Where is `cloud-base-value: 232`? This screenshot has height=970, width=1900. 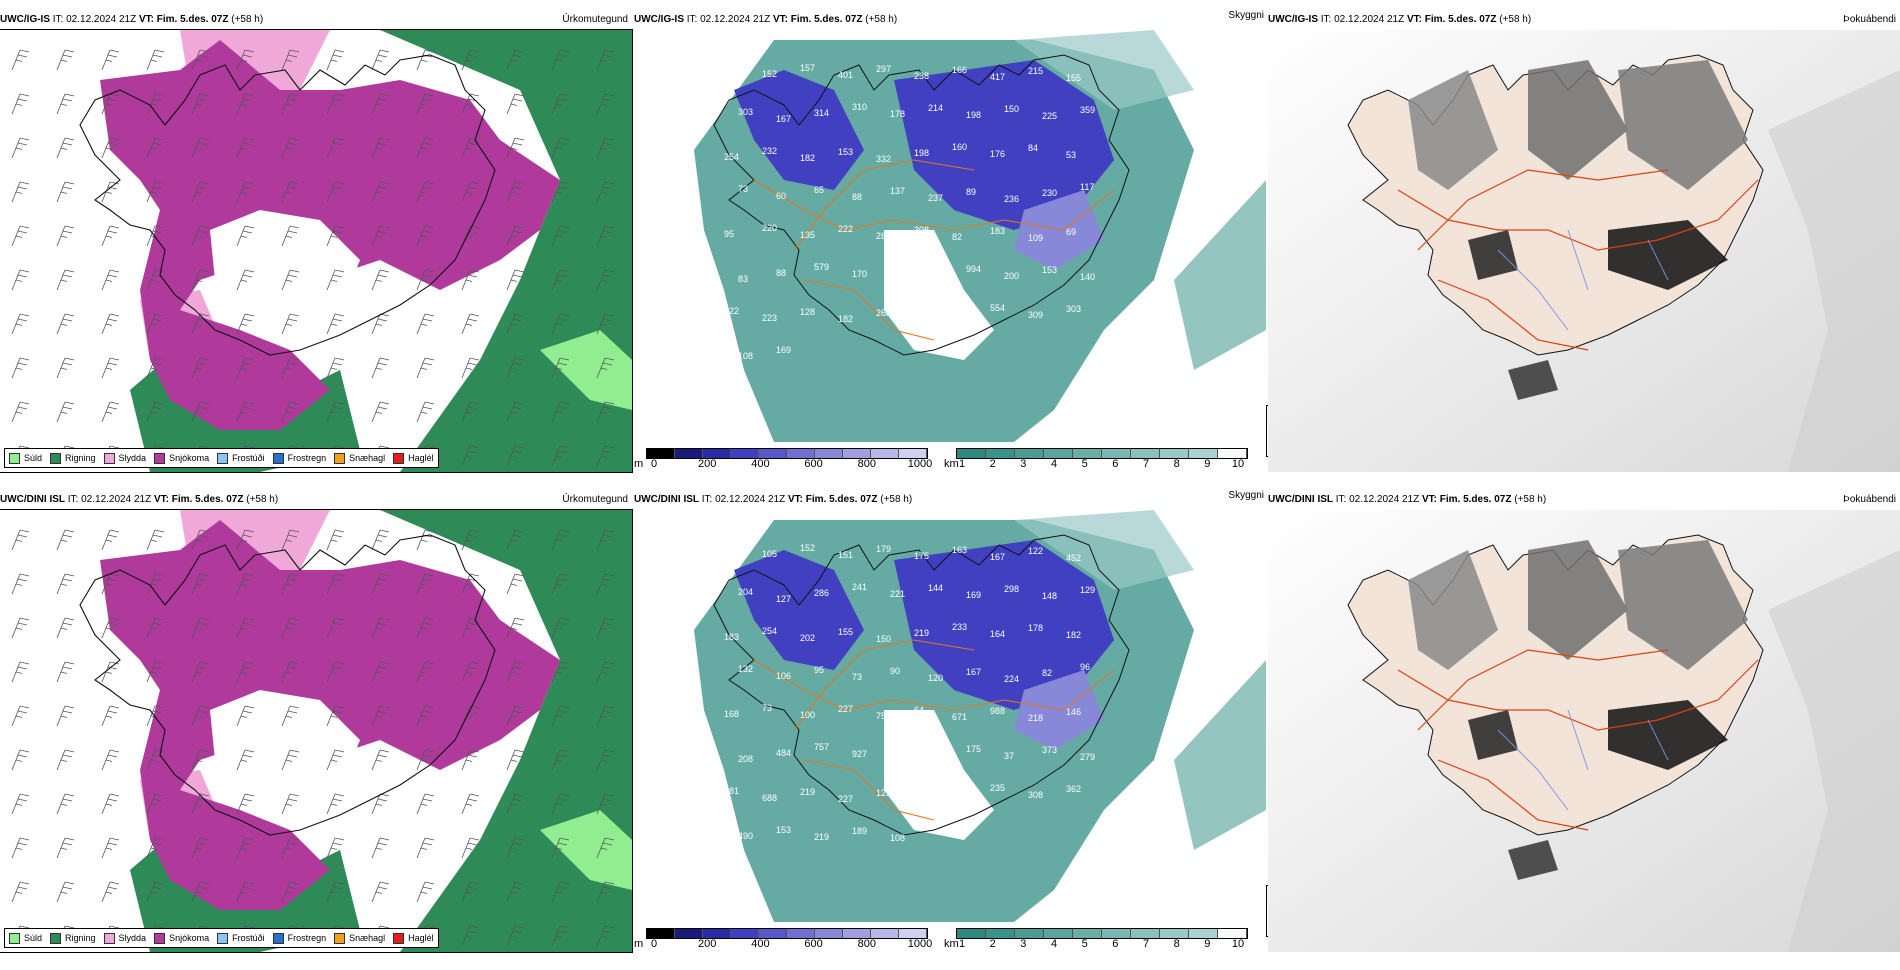 cloud-base-value: 232 is located at coordinates (769, 151).